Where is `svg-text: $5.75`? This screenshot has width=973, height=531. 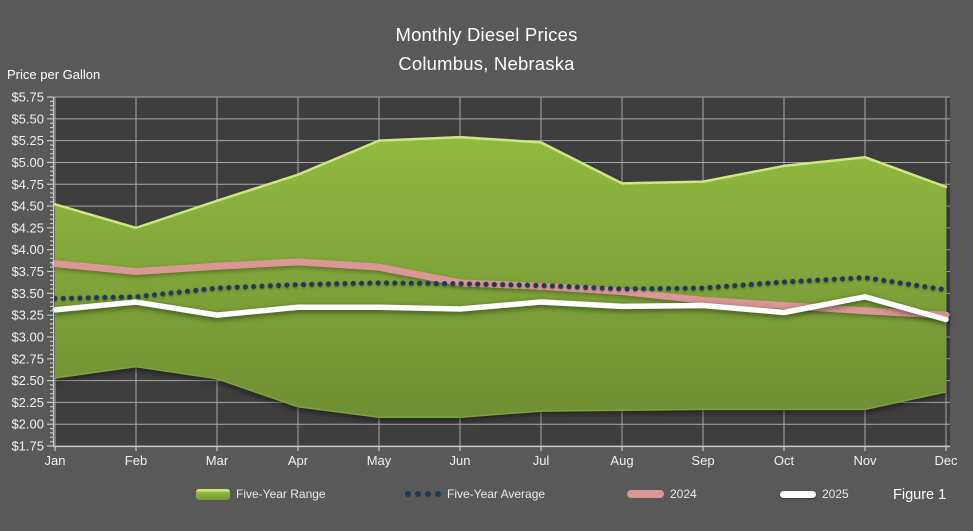
svg-text: $5.75 is located at coordinates (27, 97).